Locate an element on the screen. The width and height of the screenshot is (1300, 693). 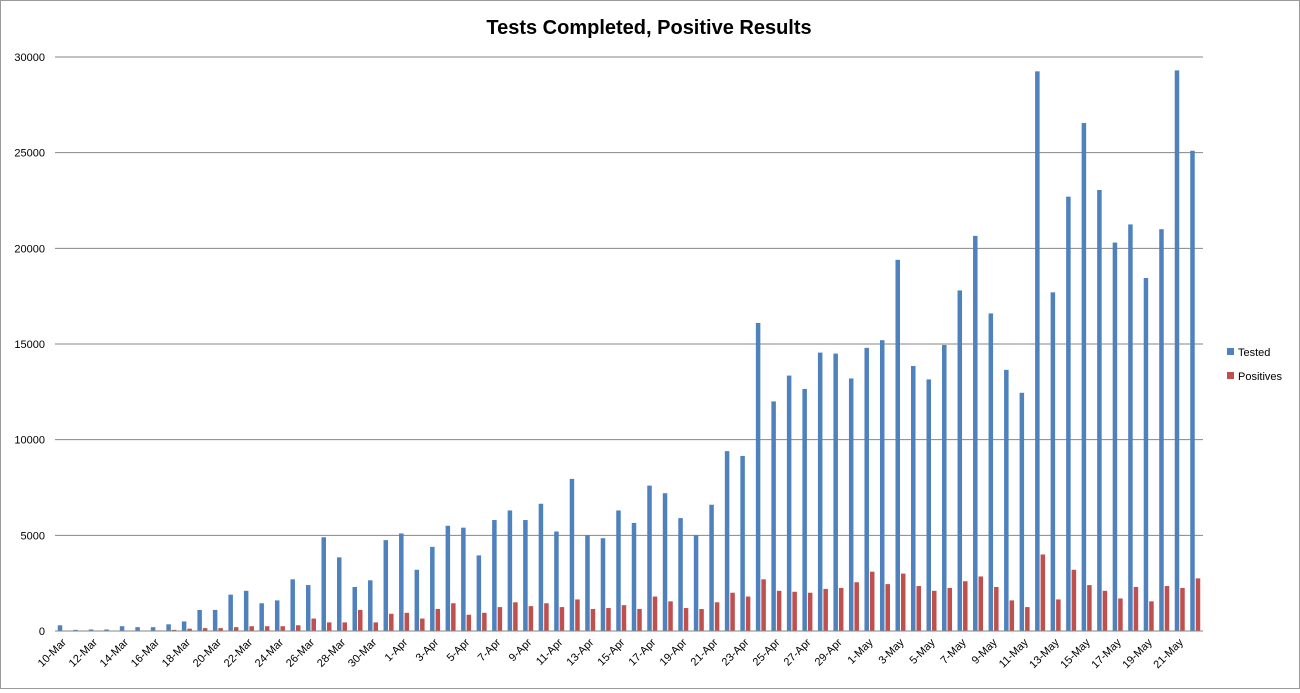
y-tick-label: 30000 is located at coordinates (29, 58).